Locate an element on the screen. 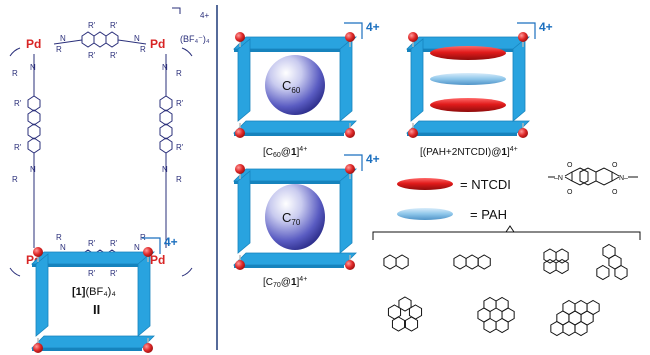  pah-triphenylene is located at coordinates (612, 262).